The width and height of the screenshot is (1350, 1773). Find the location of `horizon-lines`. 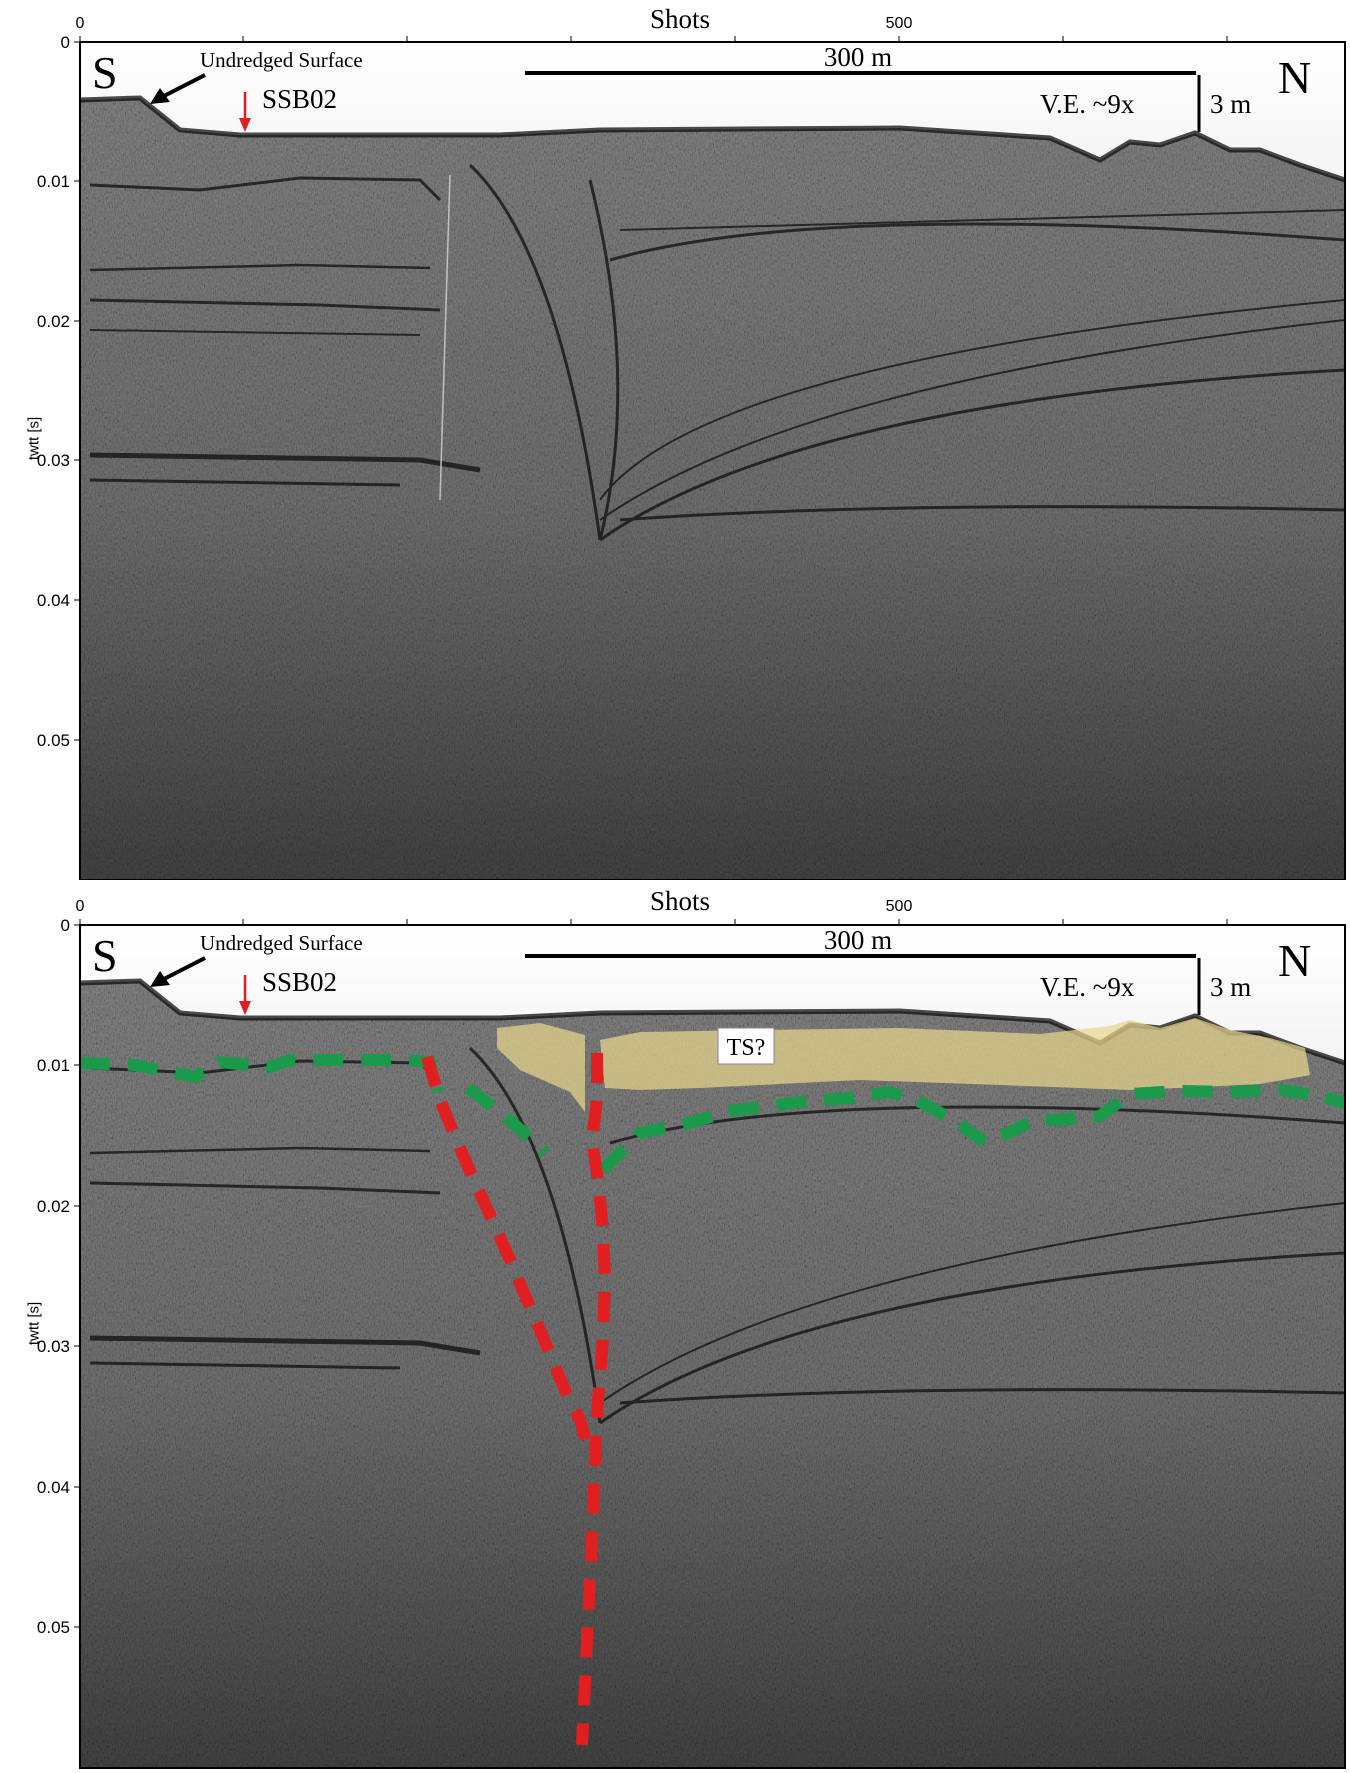

horizon-lines is located at coordinates (712, 1114).